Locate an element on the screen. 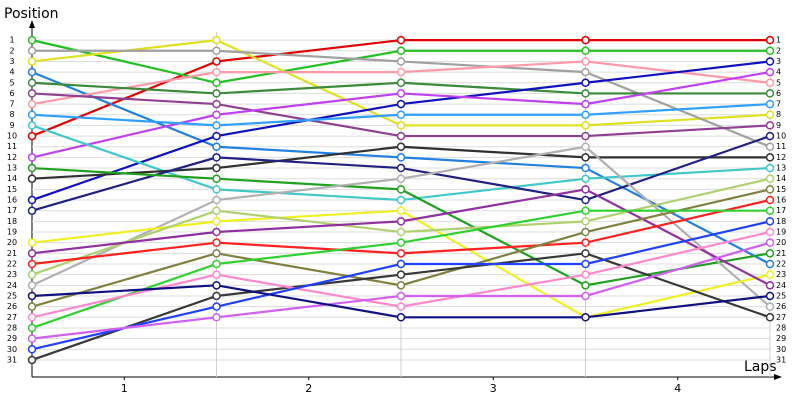 This screenshot has width=800, height=400. y-axis-arrow is located at coordinates (32, 24).